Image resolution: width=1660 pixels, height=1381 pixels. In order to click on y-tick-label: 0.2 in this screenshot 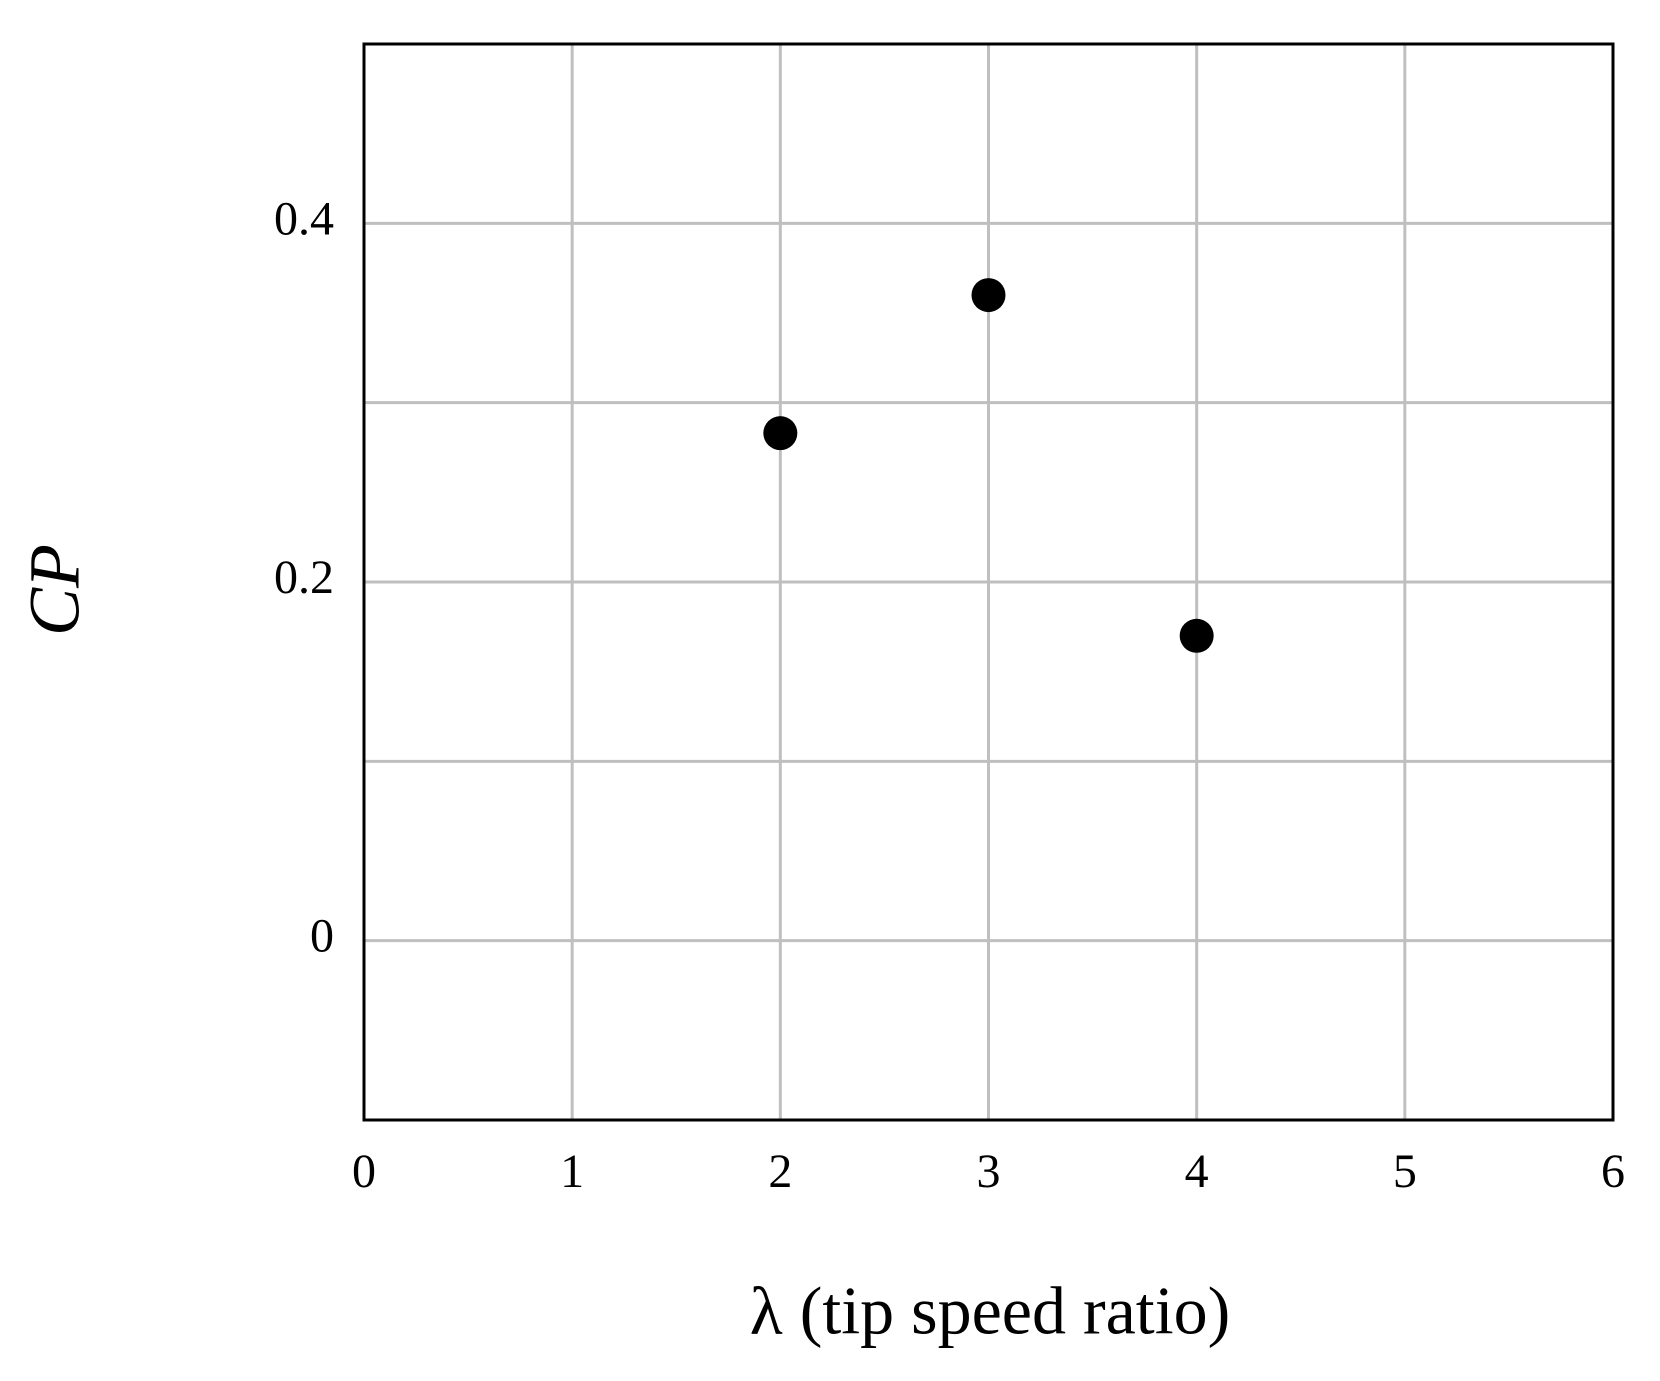, I will do `click(304, 577)`.